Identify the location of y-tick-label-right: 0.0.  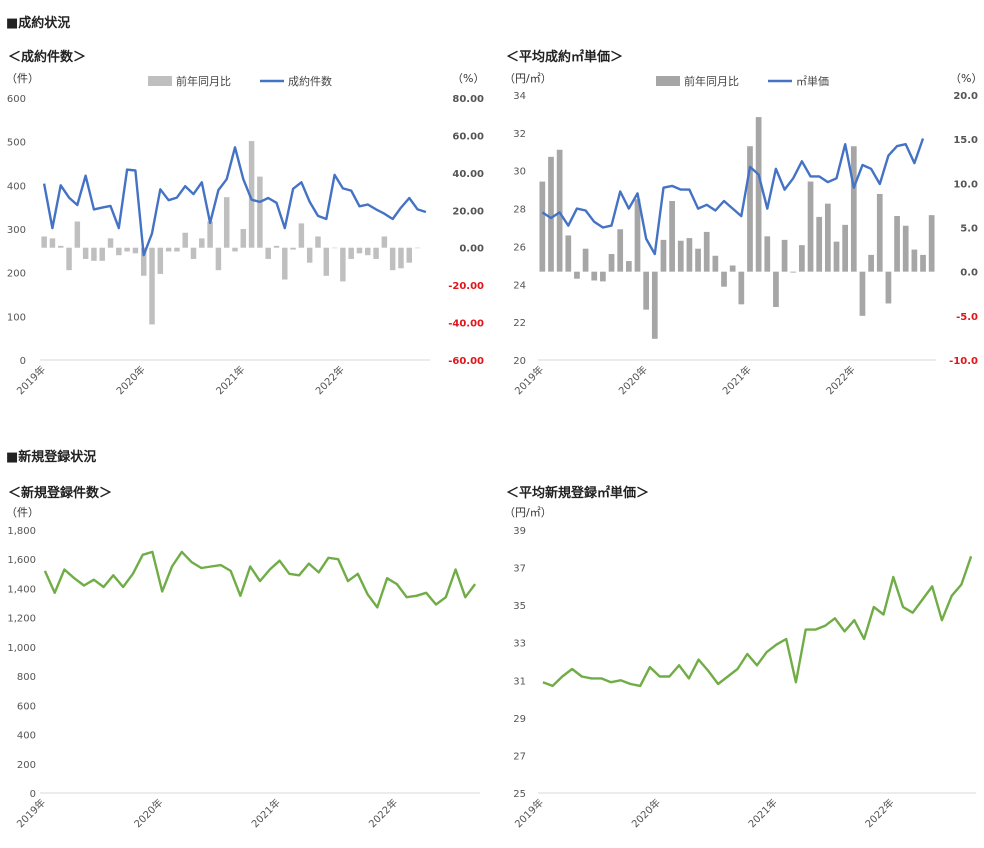
(969, 273).